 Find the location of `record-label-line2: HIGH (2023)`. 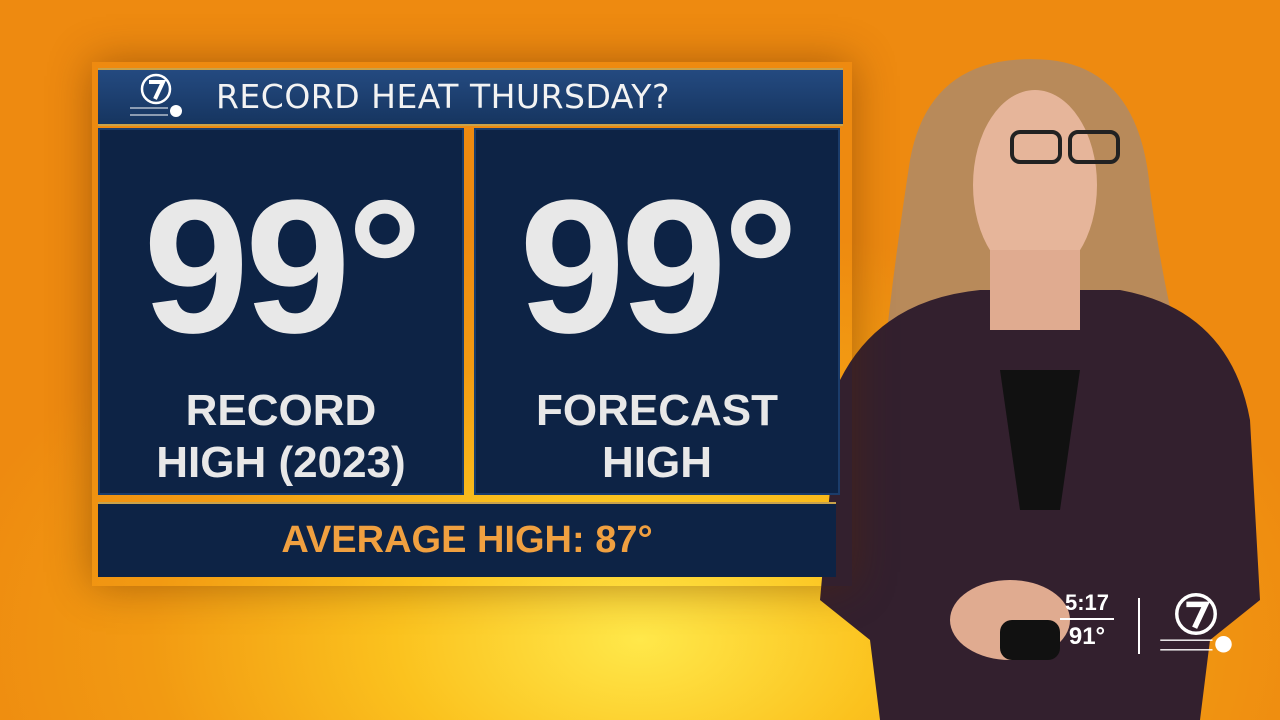

record-label-line2: HIGH (2023) is located at coordinates (281, 463).